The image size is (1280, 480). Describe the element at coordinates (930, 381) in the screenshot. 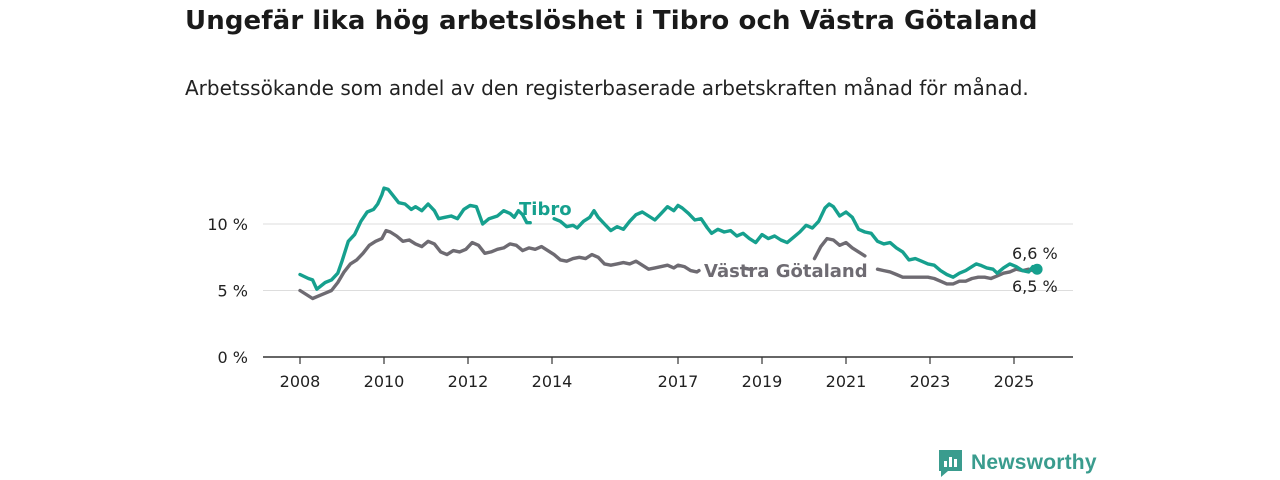

I see `x-tick-label: 2023` at that location.